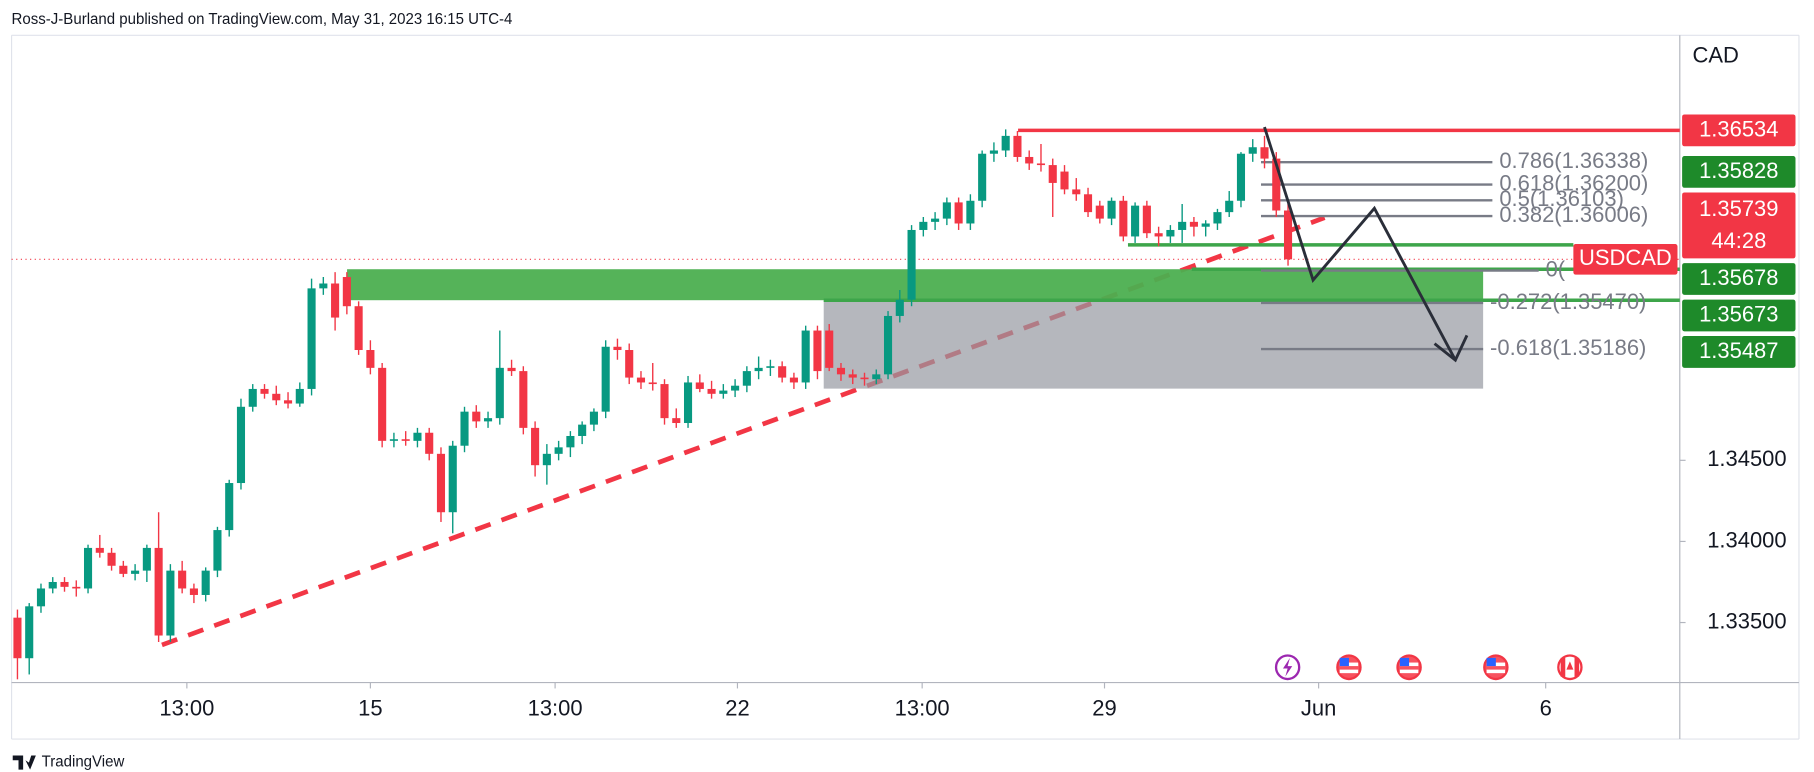 The width and height of the screenshot is (1814, 772). I want to click on x-tick-label: 6, so click(1546, 707).